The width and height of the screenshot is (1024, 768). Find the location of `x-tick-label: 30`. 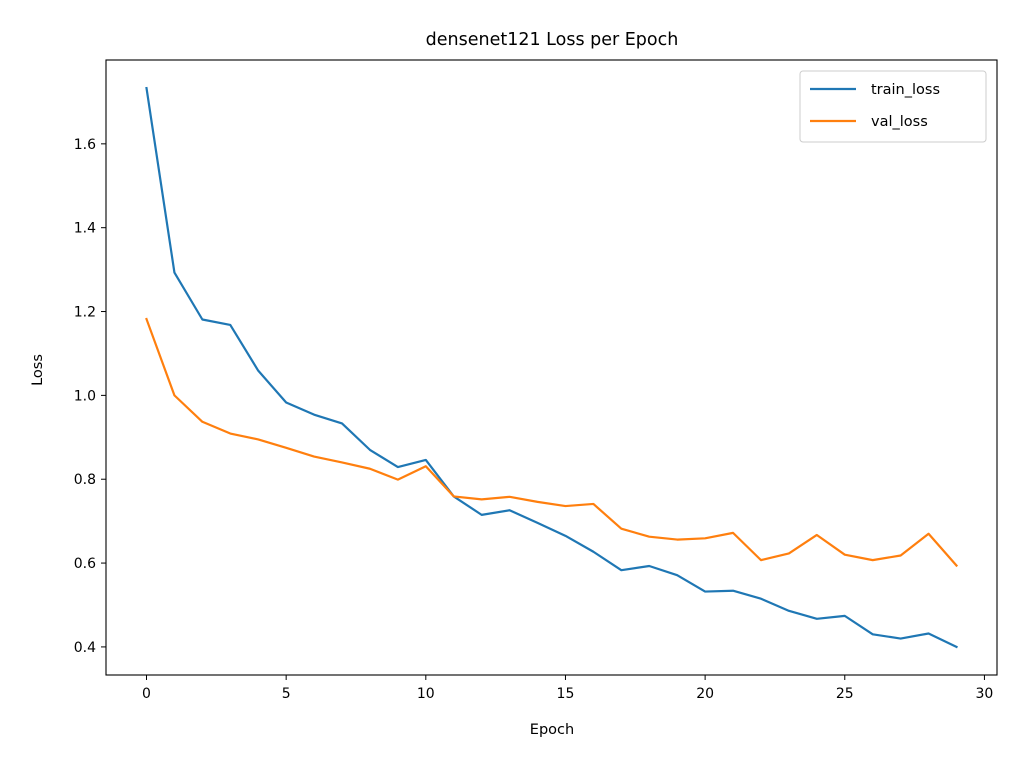

x-tick-label: 30 is located at coordinates (985, 694).